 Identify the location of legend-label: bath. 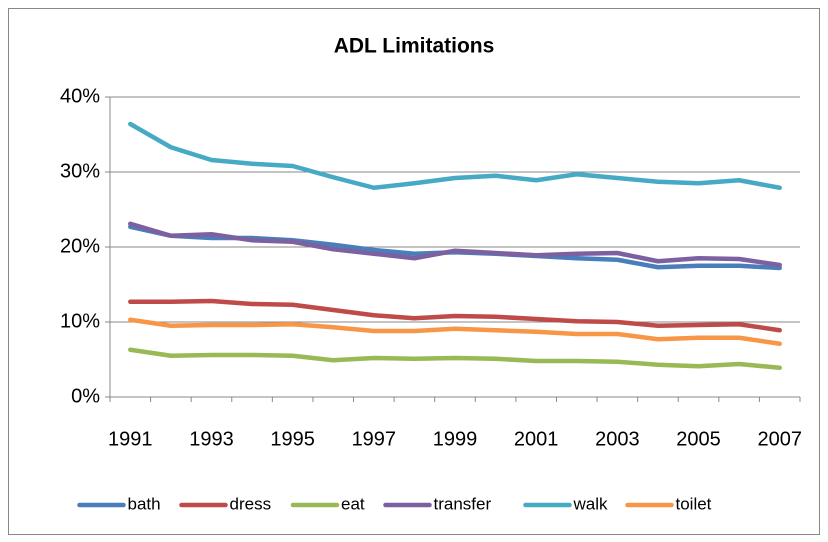
(144, 503).